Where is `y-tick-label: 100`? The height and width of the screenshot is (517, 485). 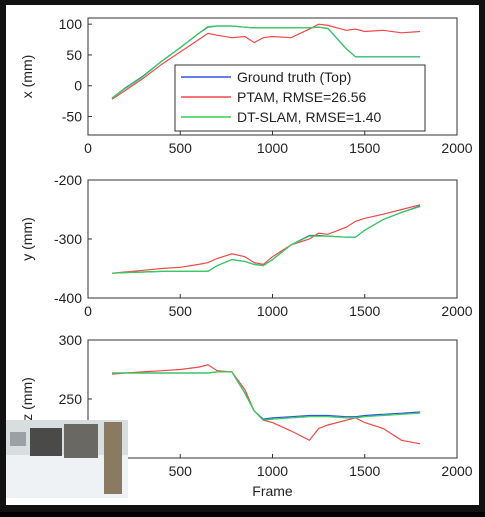 y-tick-label: 100 is located at coordinates (71, 24).